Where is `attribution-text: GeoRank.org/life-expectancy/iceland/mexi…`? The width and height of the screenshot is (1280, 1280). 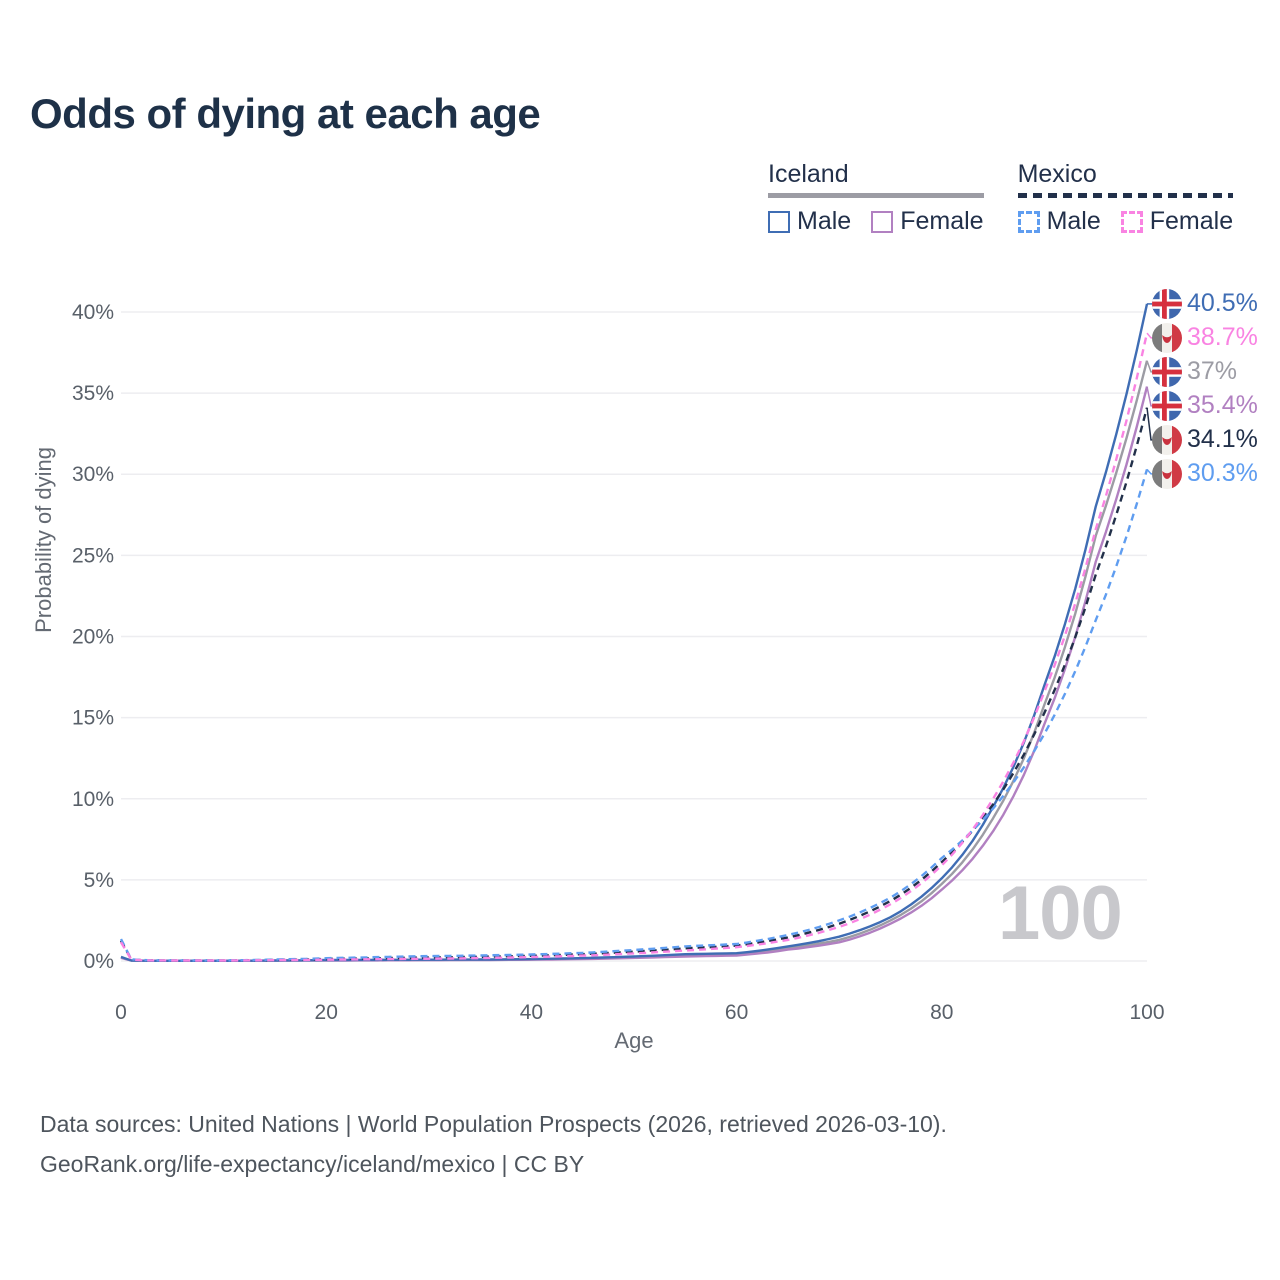 attribution-text: GeoRank.org/life-expectancy/iceland/mexi… is located at coordinates (312, 1164).